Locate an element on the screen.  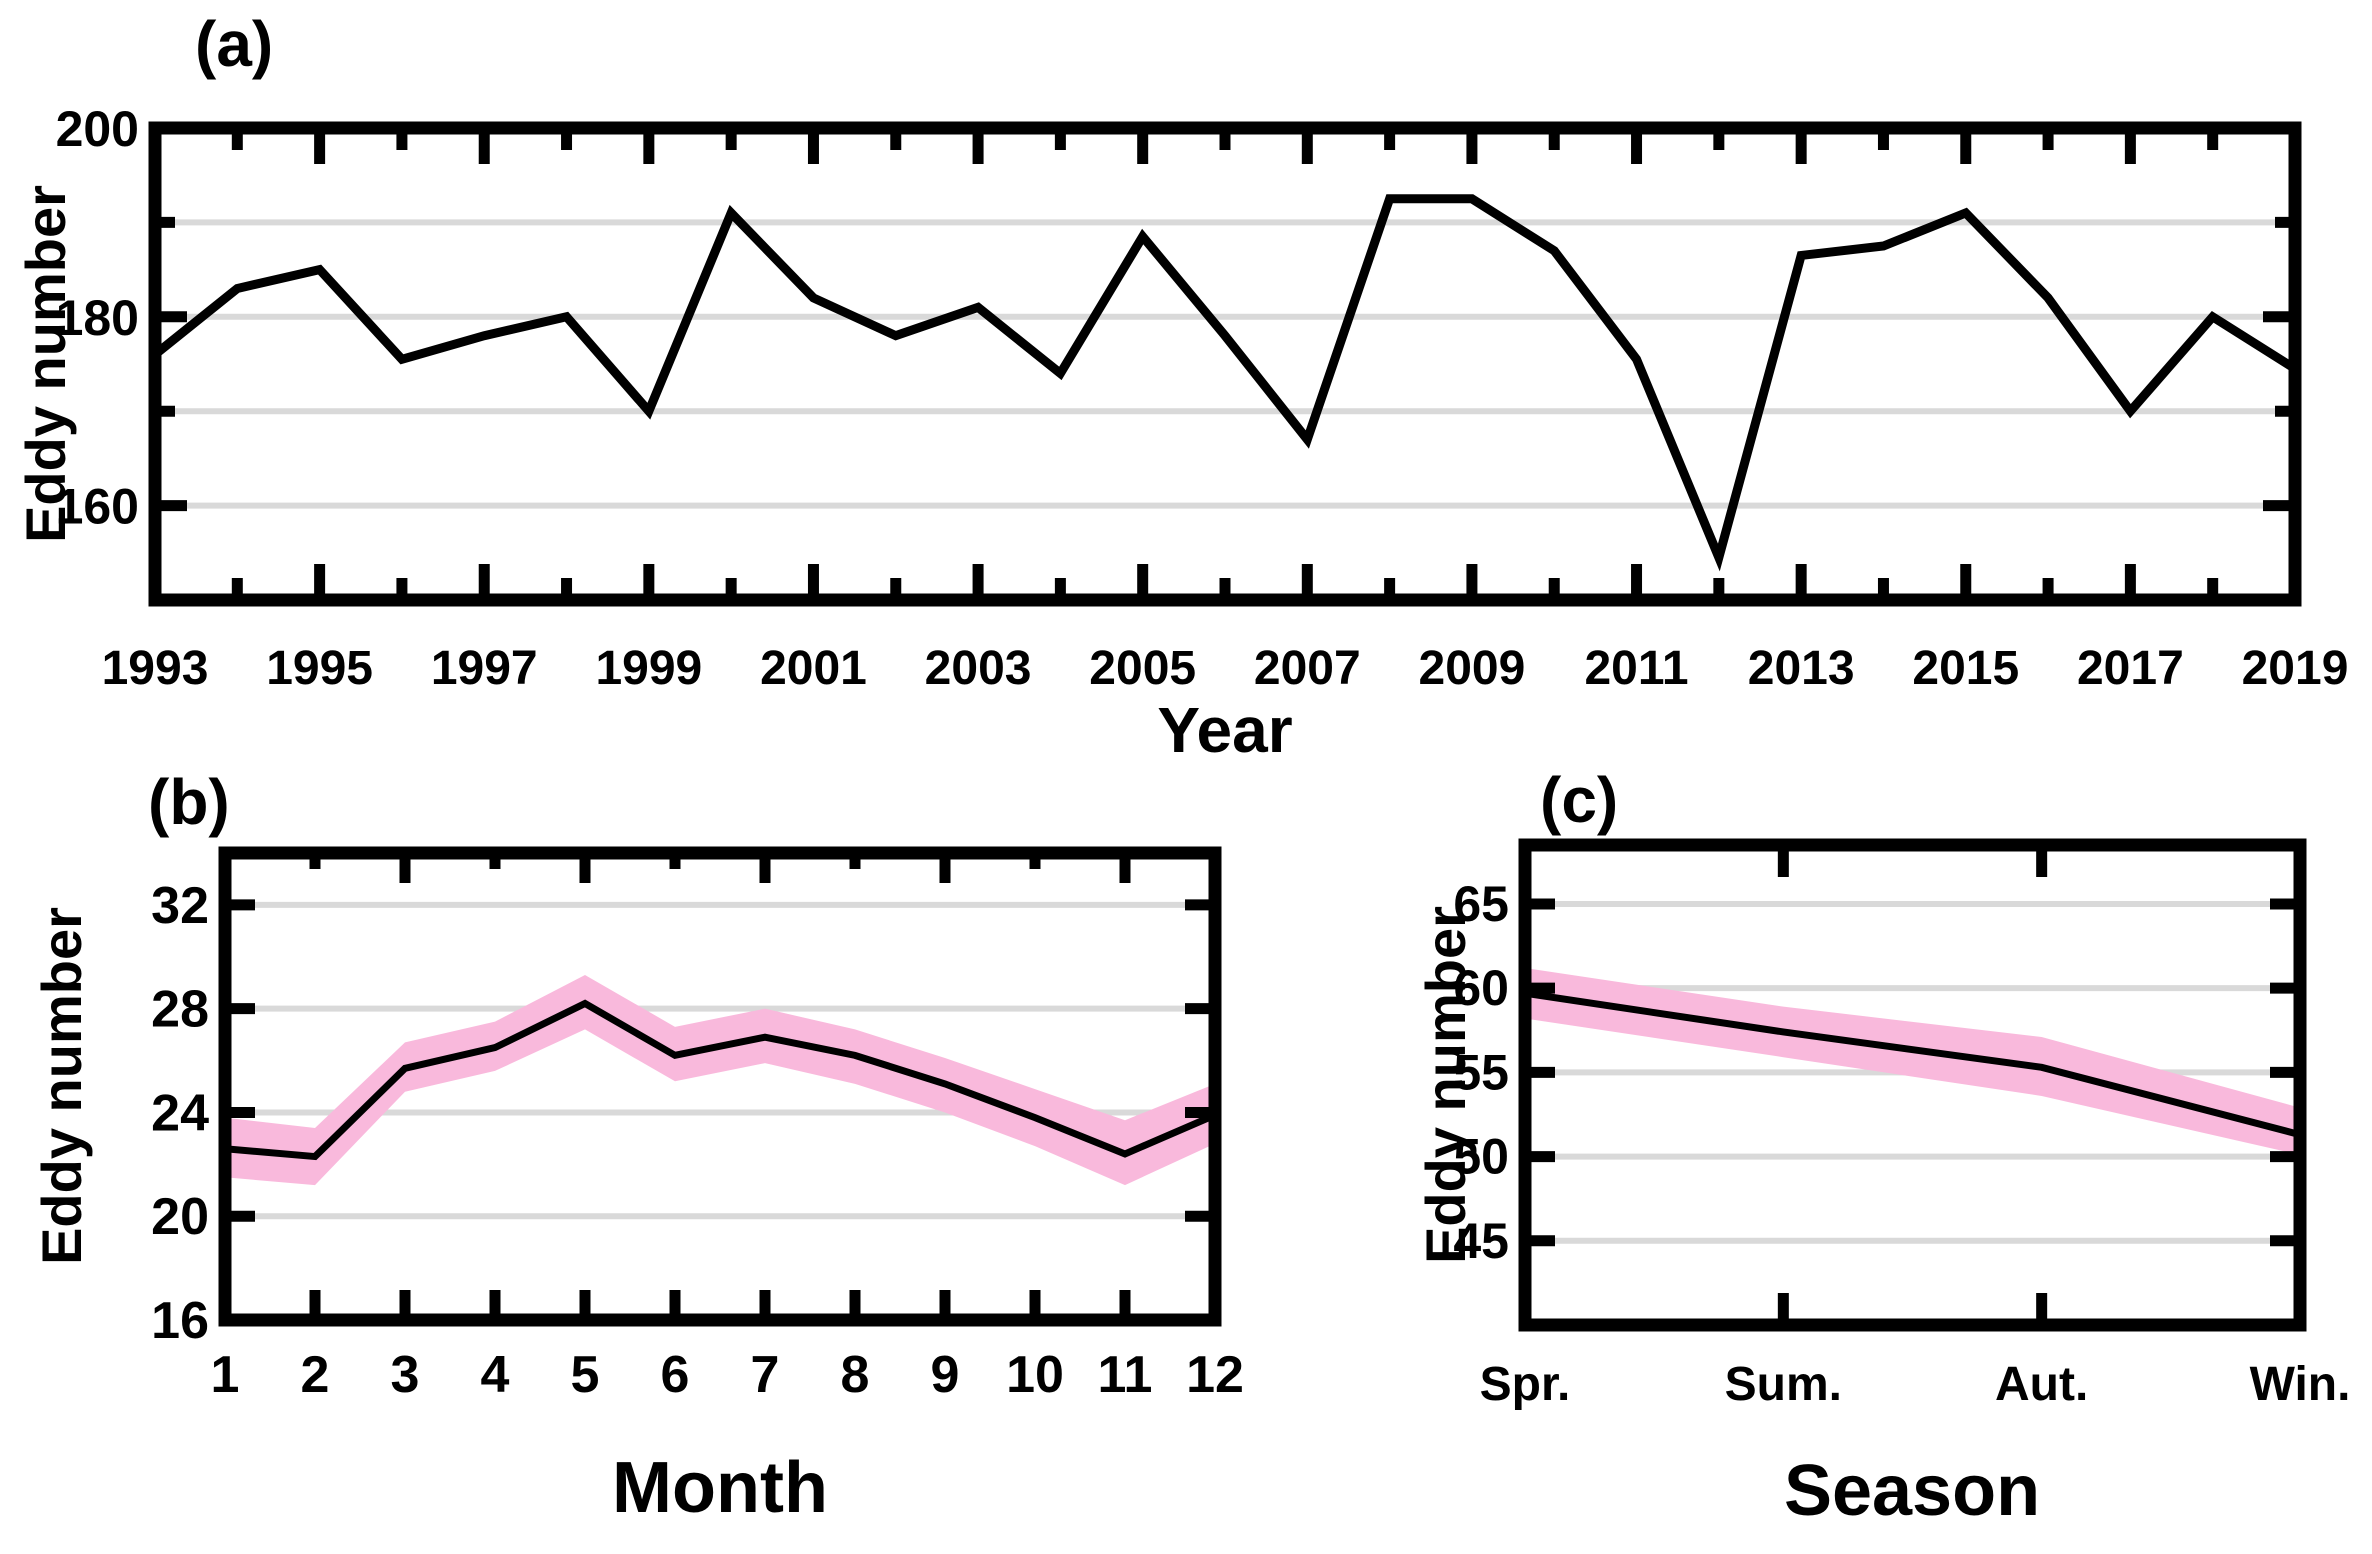
x-tick-label: 6 is located at coordinates (675, 1375).